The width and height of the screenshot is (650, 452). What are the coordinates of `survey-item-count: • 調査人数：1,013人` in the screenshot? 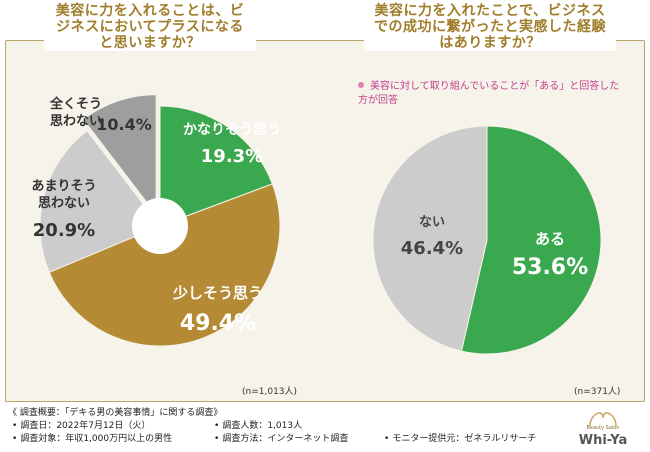 It's located at (258, 426).